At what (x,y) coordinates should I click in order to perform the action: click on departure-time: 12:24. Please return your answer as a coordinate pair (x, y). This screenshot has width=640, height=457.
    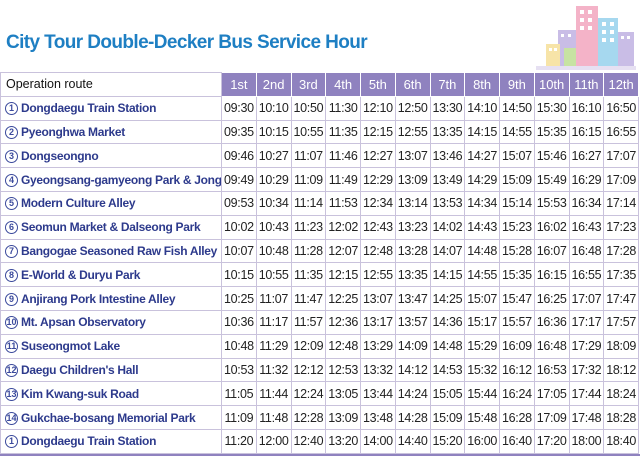
    Looking at the image, I should click on (308, 394).